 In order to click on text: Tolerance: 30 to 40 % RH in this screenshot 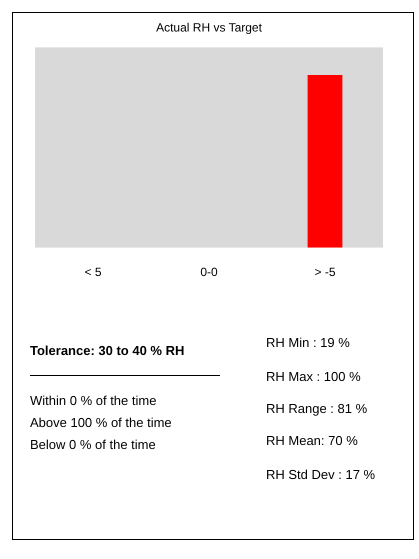, I will do `click(107, 350)`.